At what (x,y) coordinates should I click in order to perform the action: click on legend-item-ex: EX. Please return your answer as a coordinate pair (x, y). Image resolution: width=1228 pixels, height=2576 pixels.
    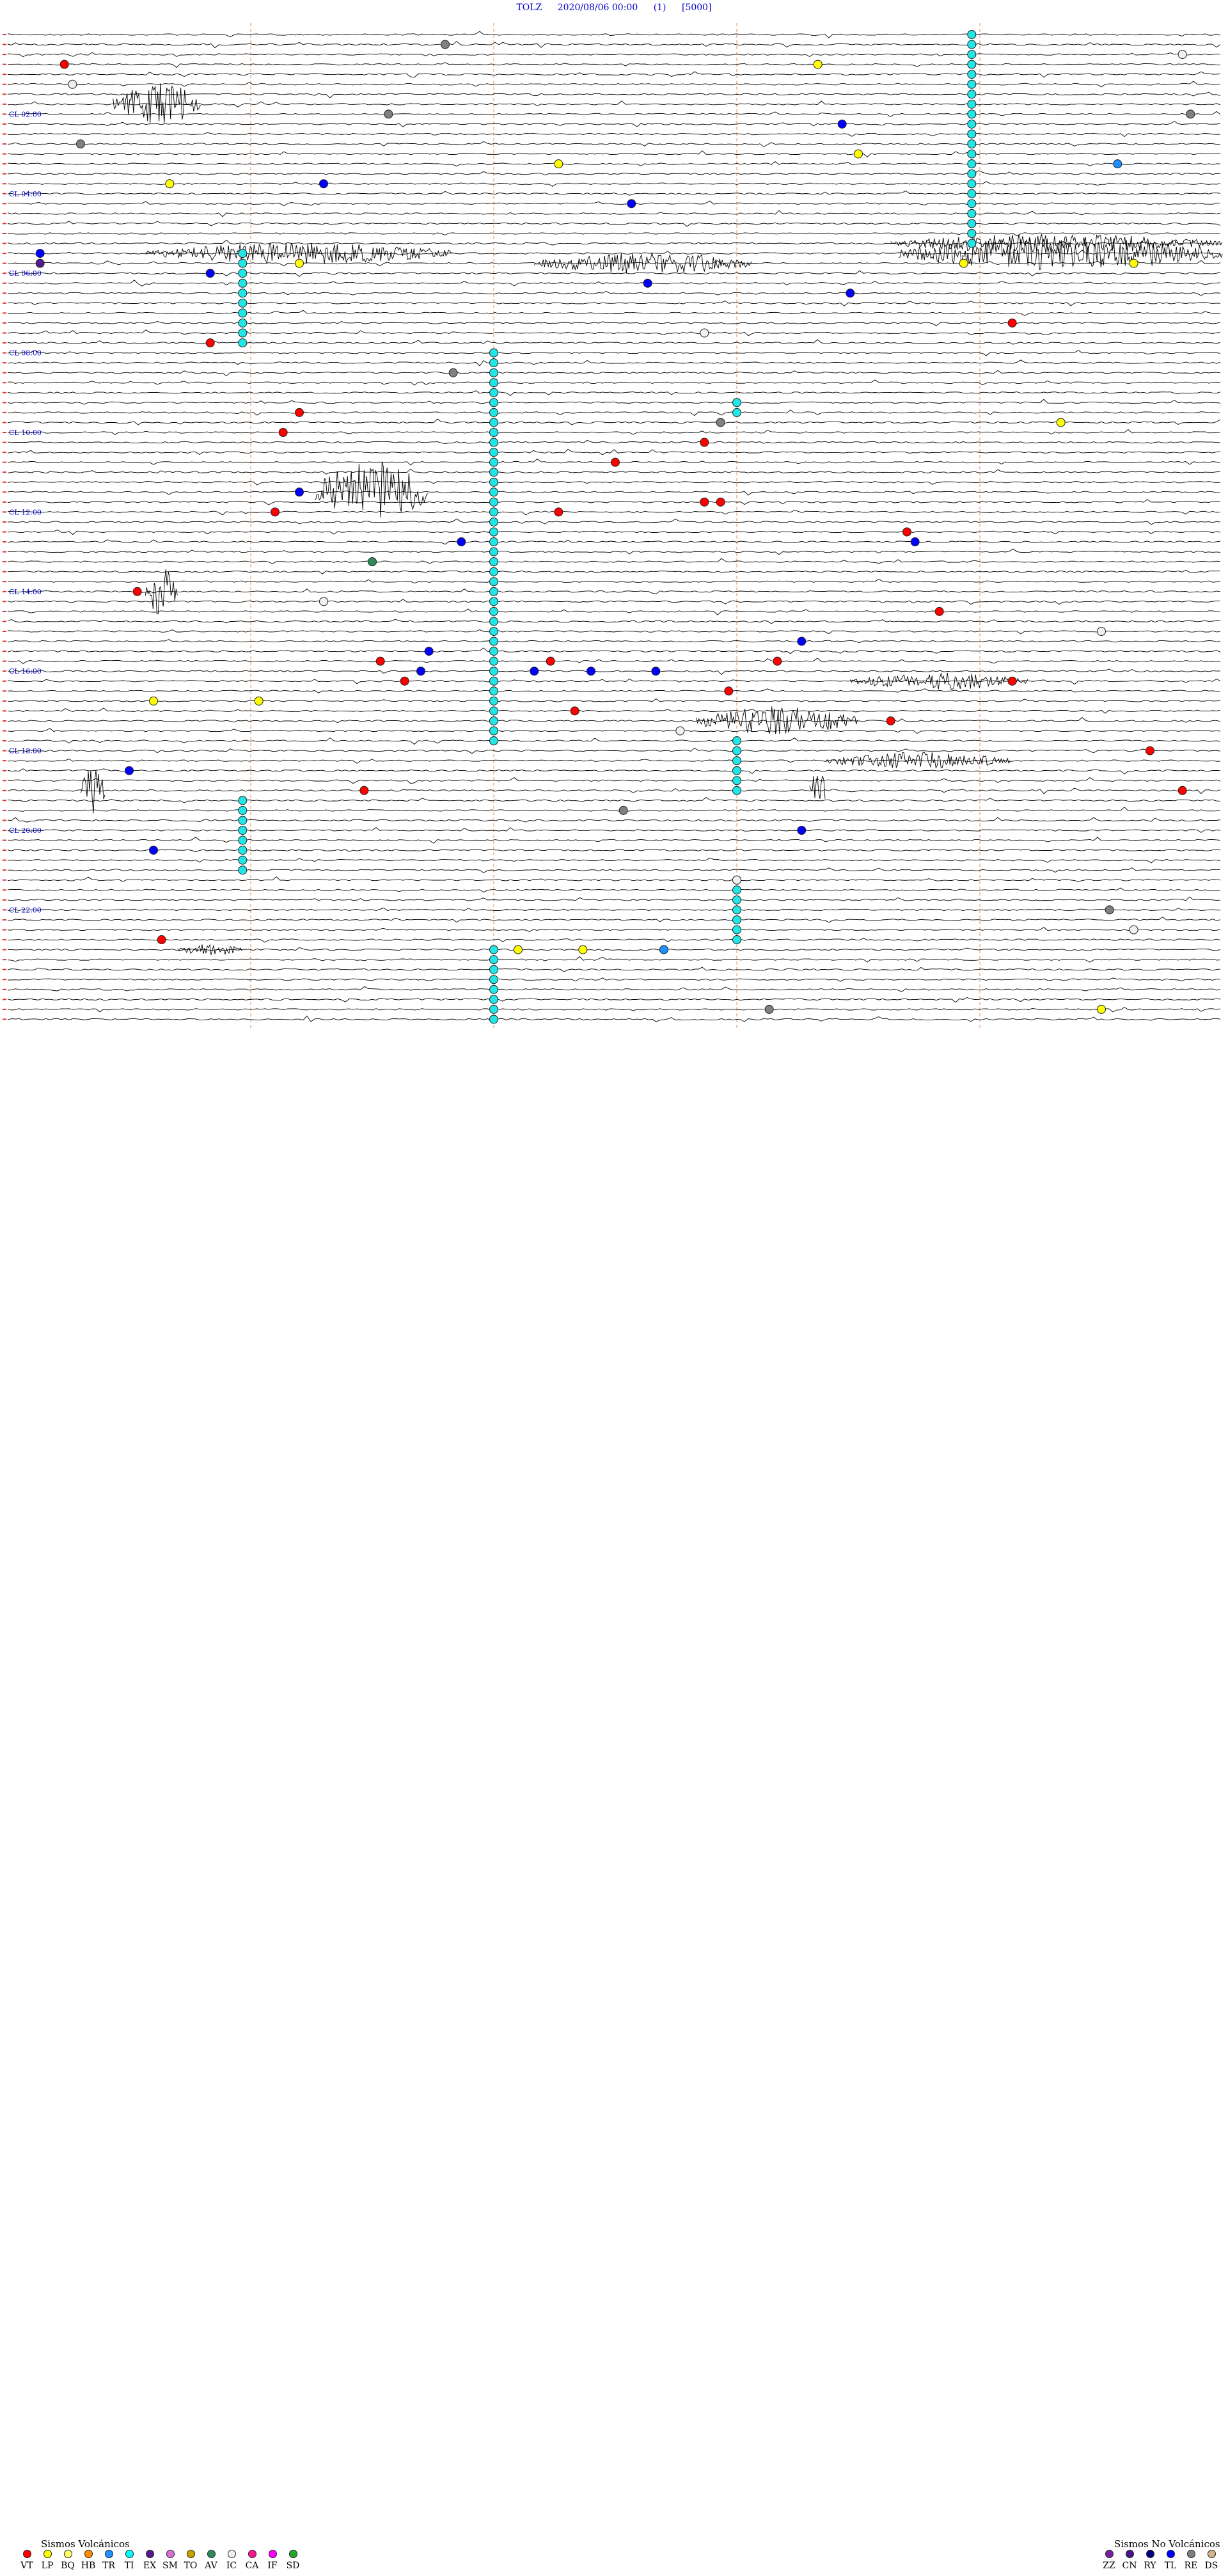
    Looking at the image, I should click on (149, 2560).